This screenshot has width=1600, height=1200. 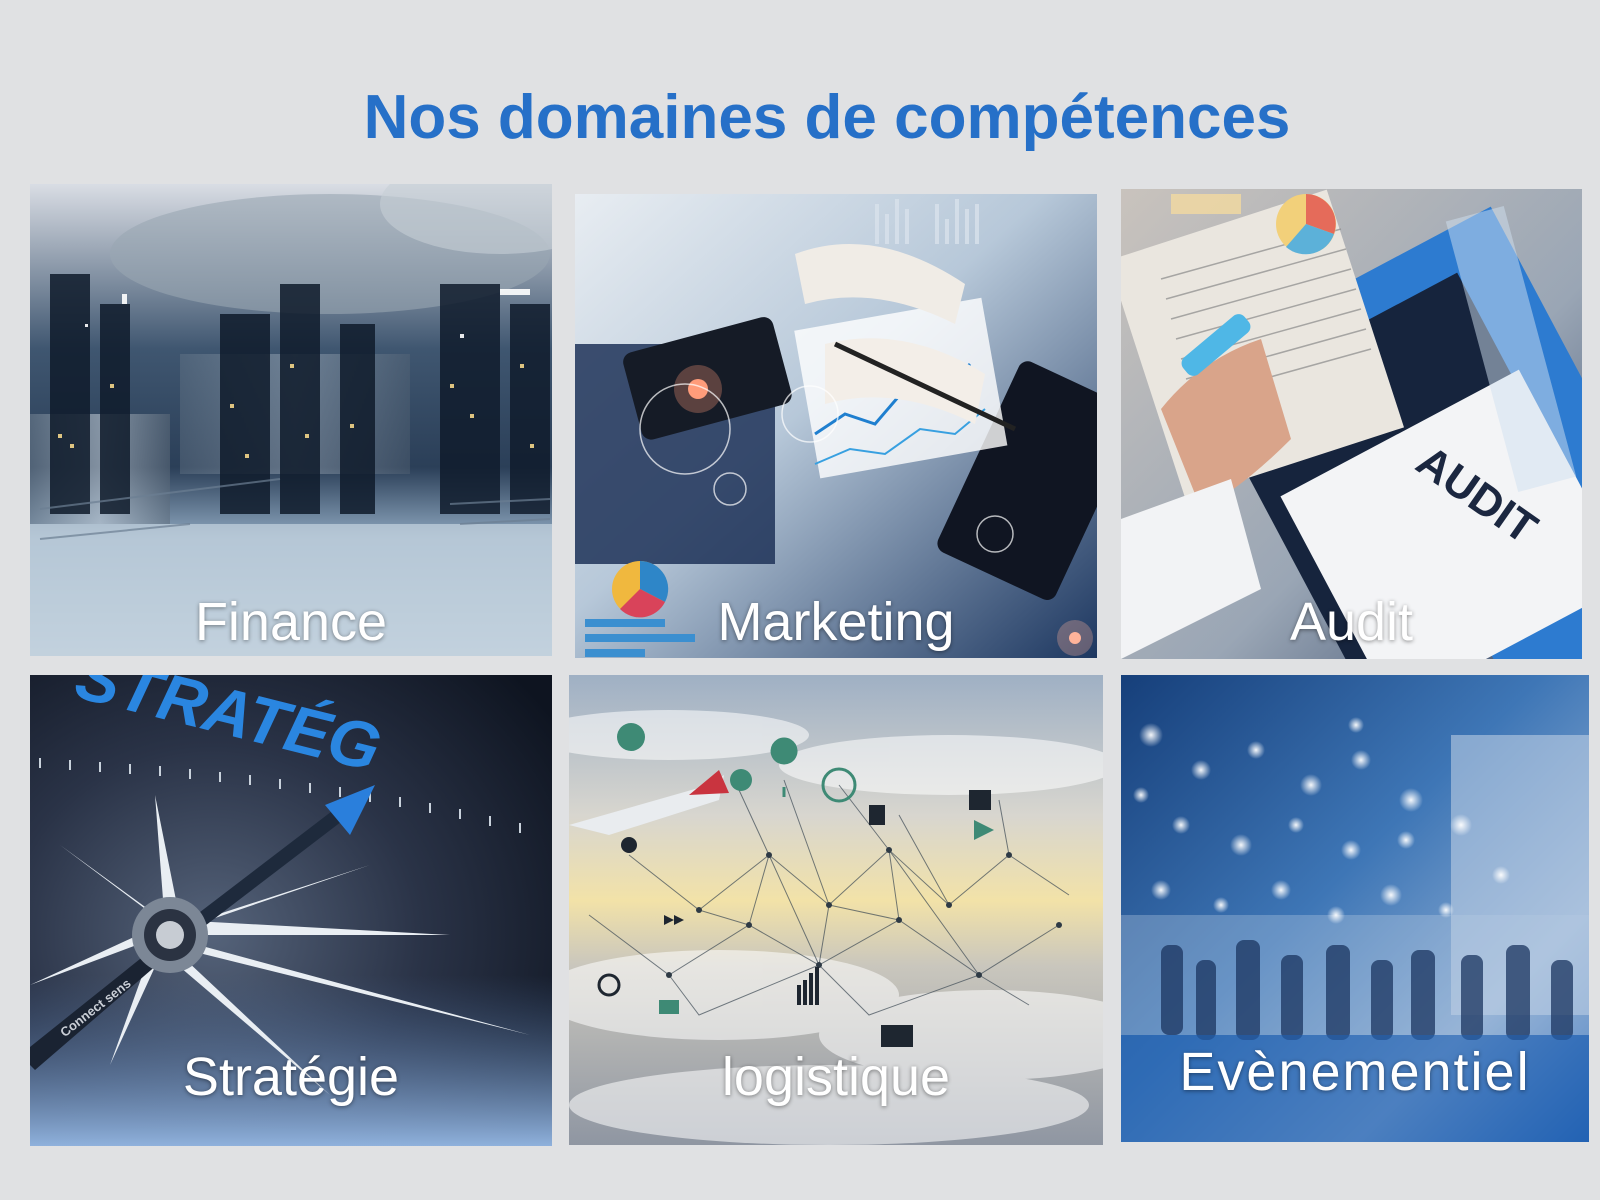 What do you see at coordinates (291, 622) in the screenshot?
I see `tile-label-finance: Finance` at bounding box center [291, 622].